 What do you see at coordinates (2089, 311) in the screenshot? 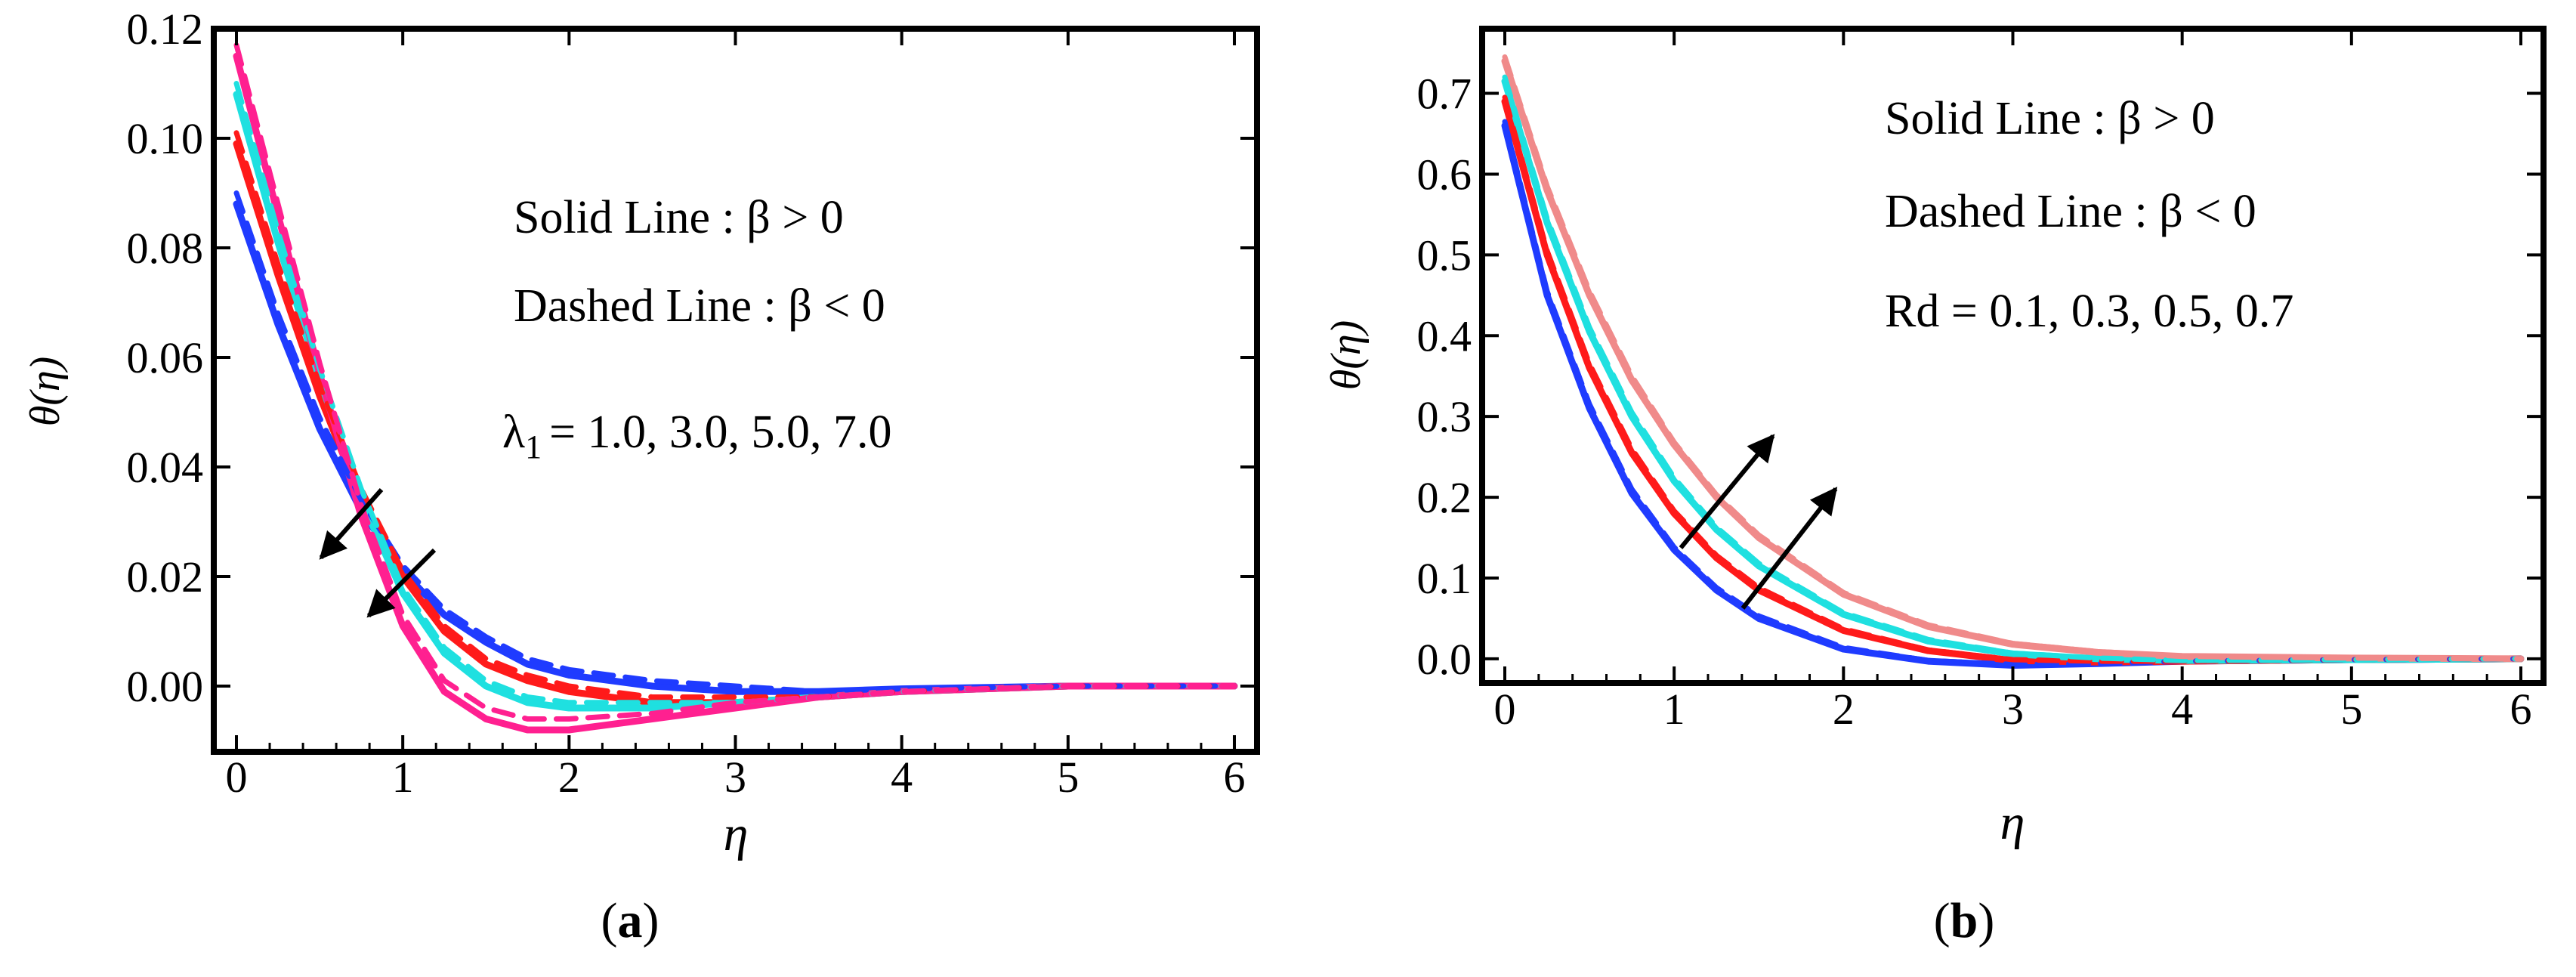
I see `param-line-b: Rd = 0.1, 0.3, 0.5, 0.7` at bounding box center [2089, 311].